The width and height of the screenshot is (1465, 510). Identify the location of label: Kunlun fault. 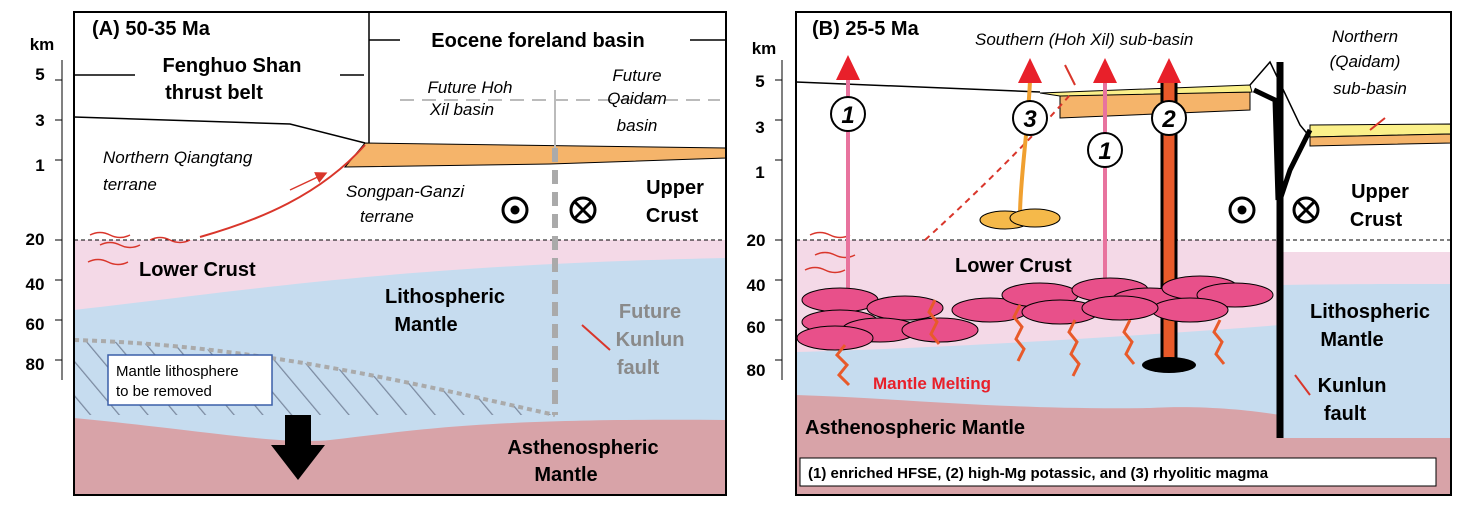
(1352, 400).